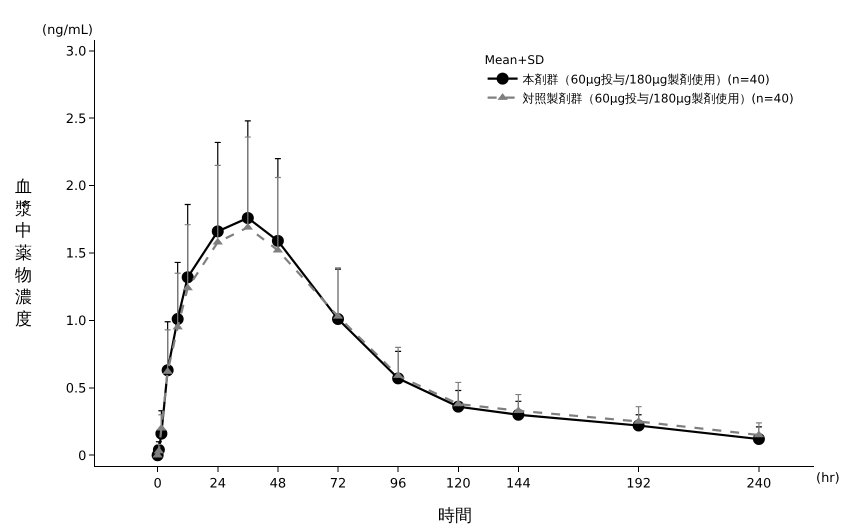  Describe the element at coordinates (76, 321) in the screenshot. I see `y-tick-label: 1.0` at that location.